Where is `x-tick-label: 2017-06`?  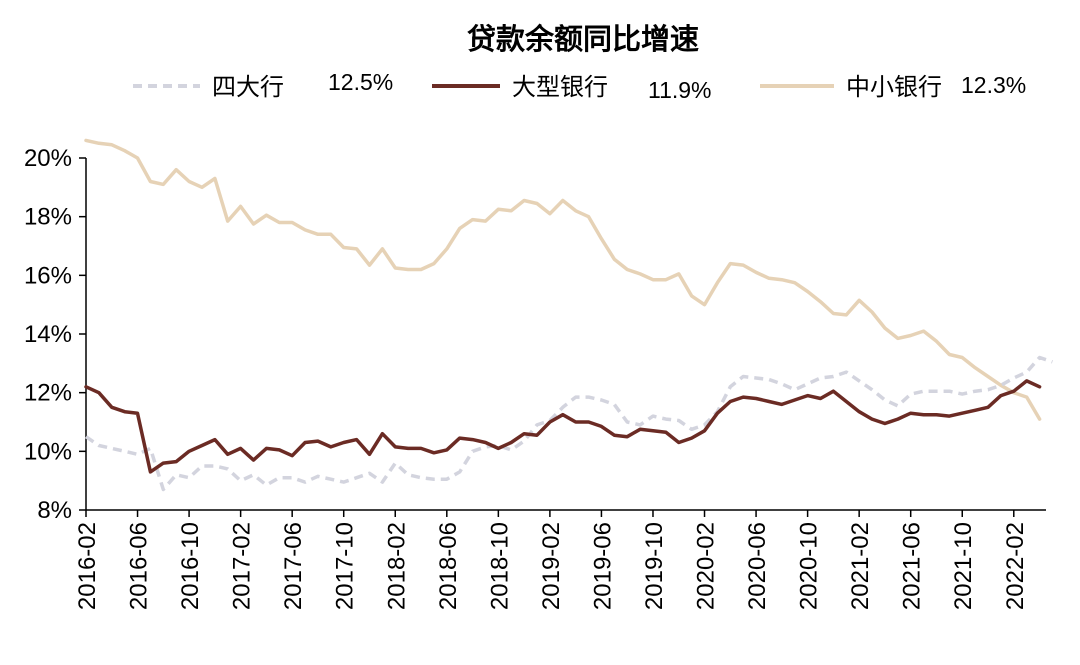
x-tick-label: 2017-06 is located at coordinates (293, 566).